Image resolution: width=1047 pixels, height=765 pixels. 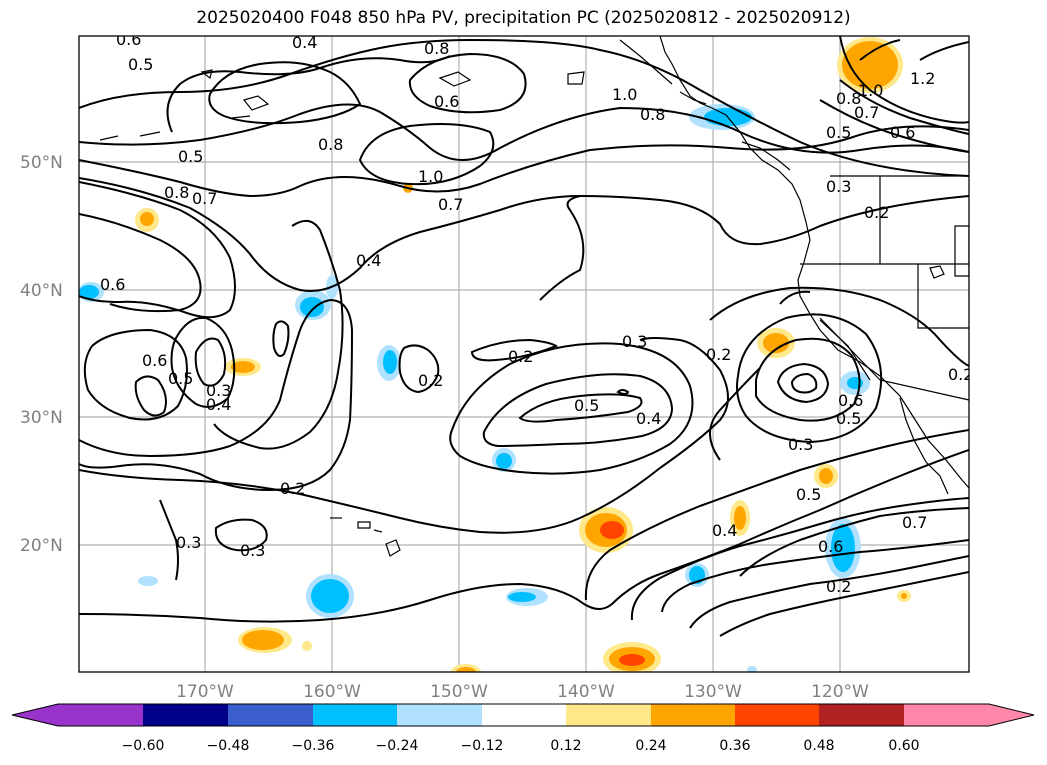 I want to click on colorbar-tick-label: −0.24, so click(x=397, y=746).